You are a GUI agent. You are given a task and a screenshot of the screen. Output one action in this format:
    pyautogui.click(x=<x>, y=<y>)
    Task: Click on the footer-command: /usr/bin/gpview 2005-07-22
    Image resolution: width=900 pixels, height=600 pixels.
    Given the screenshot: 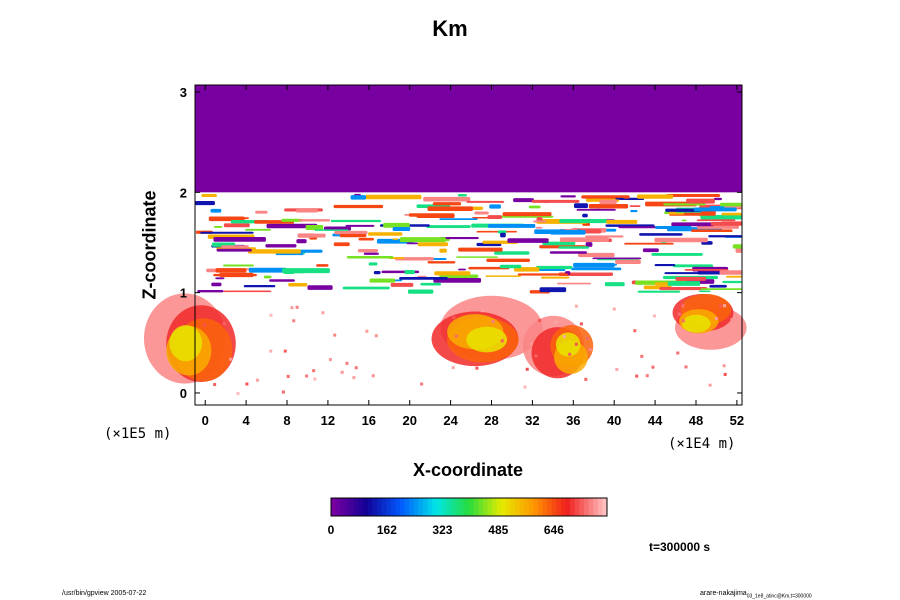 What is the action you would take?
    pyautogui.click(x=104, y=593)
    